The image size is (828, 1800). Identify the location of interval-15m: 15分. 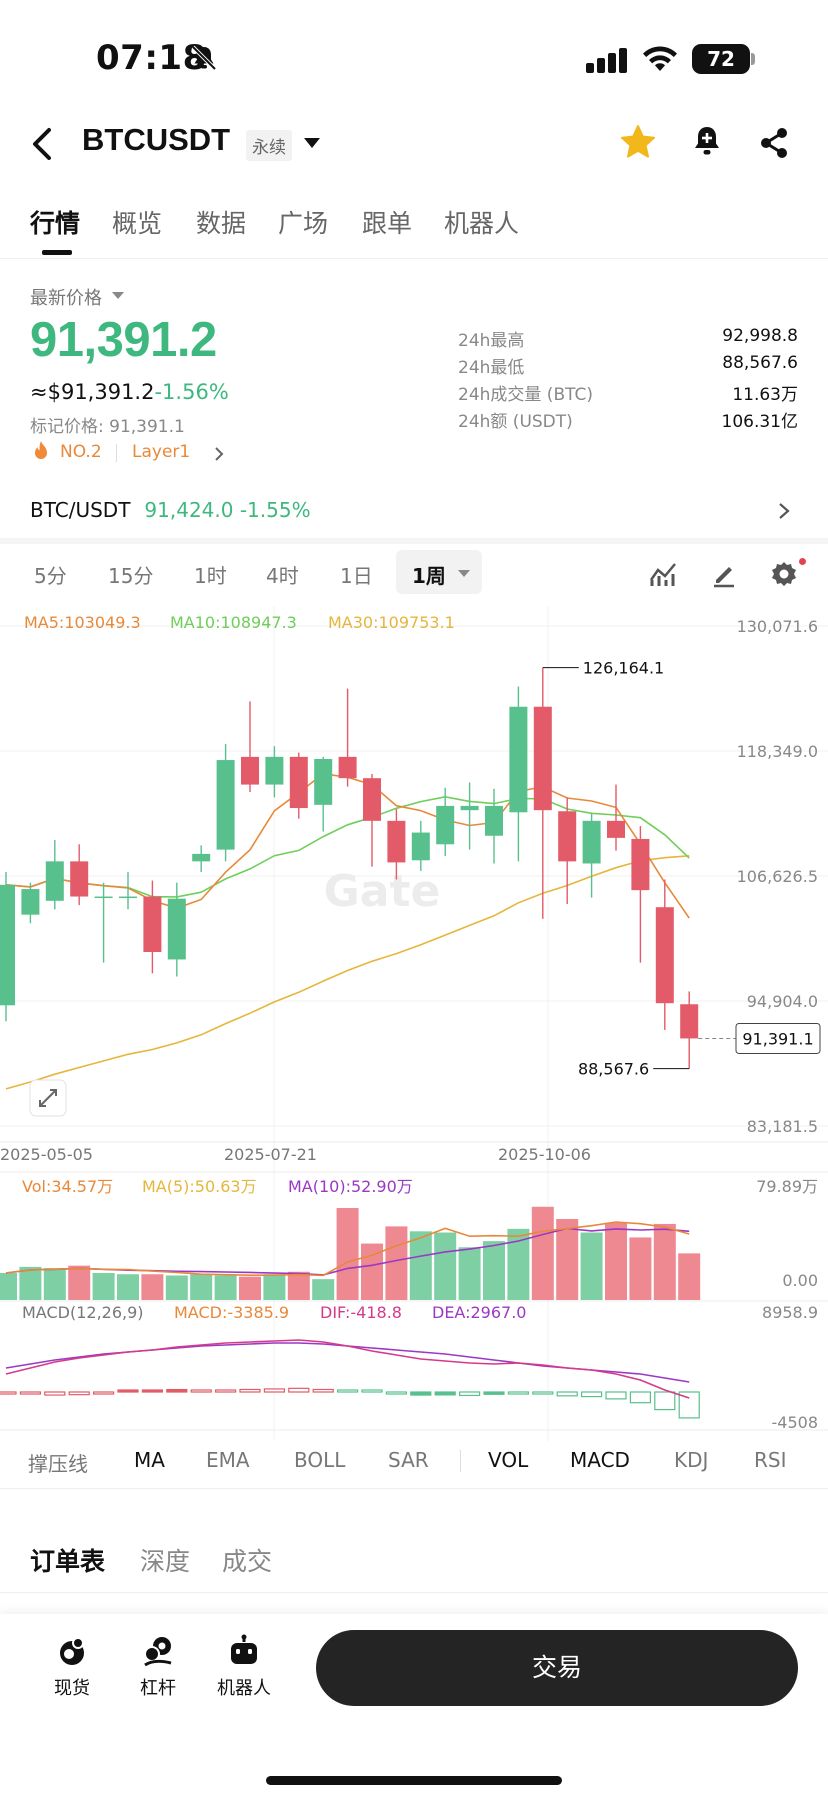
(131, 576).